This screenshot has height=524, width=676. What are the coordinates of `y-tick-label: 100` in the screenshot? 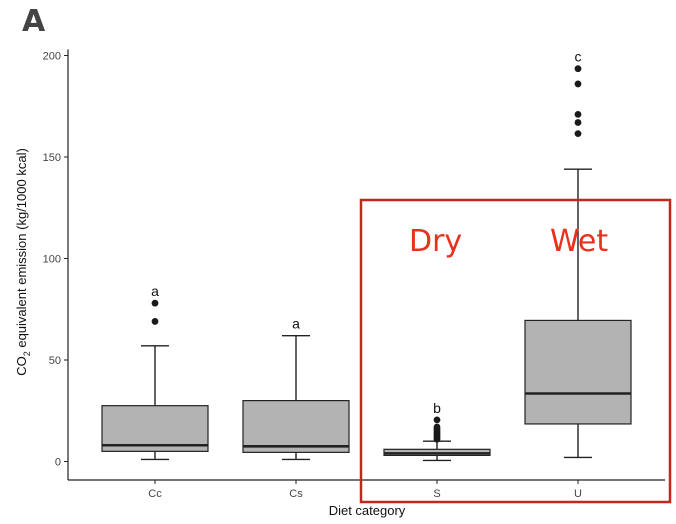 It's located at (52, 260).